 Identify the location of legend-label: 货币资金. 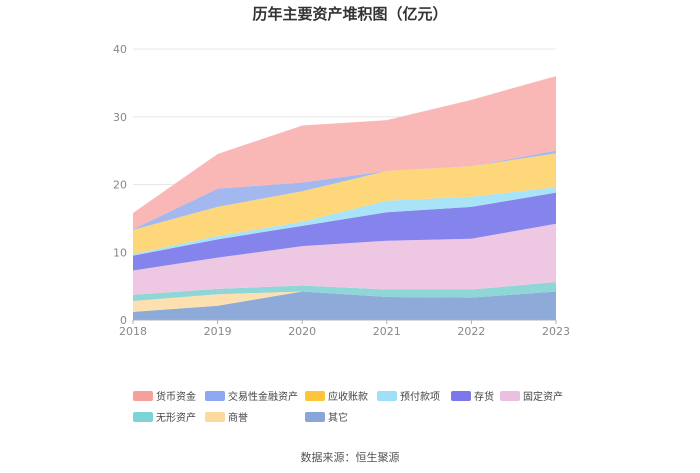
(176, 396).